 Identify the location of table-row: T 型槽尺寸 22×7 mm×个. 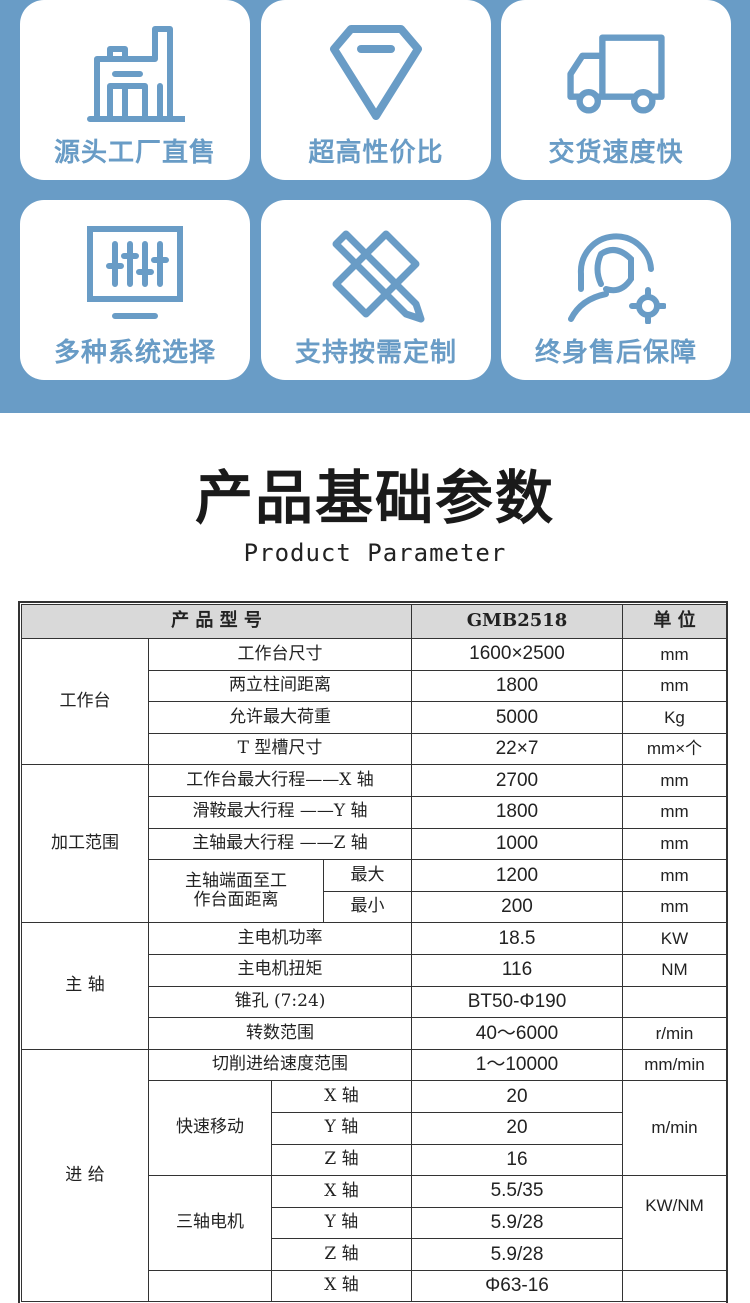
(374, 749).